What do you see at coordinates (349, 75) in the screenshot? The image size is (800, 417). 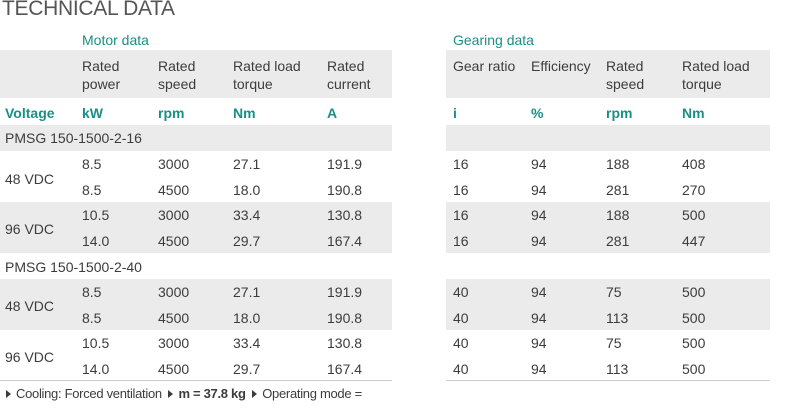 I see `motor-header-current: Rated current` at bounding box center [349, 75].